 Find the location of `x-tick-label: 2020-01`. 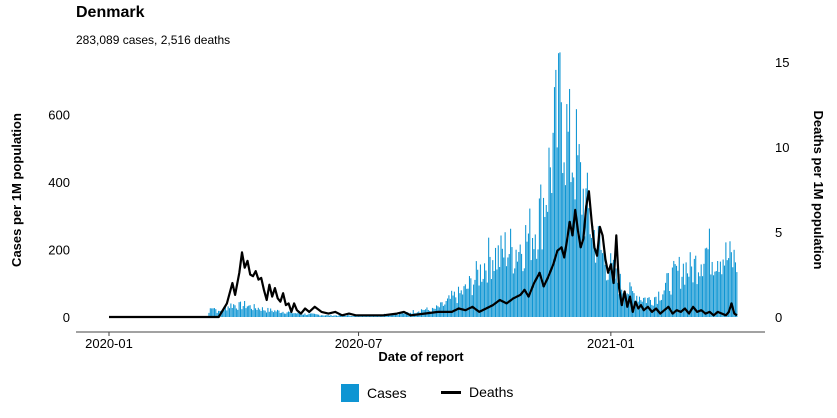

x-tick-label: 2020-01 is located at coordinates (109, 343).